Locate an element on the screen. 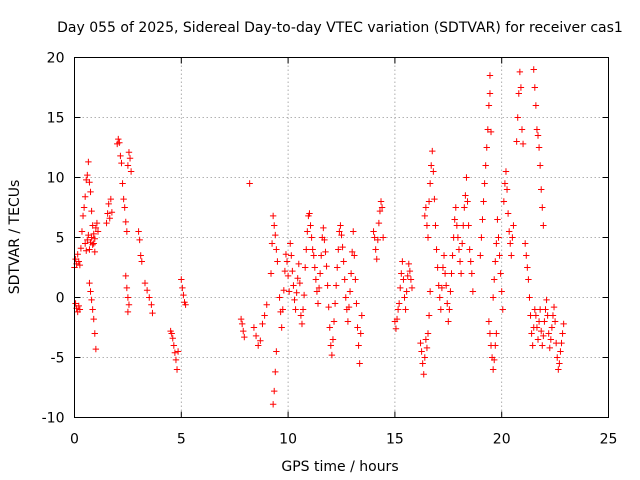 The height and width of the screenshot is (480, 640). x-tick-label: 15 is located at coordinates (395, 440).